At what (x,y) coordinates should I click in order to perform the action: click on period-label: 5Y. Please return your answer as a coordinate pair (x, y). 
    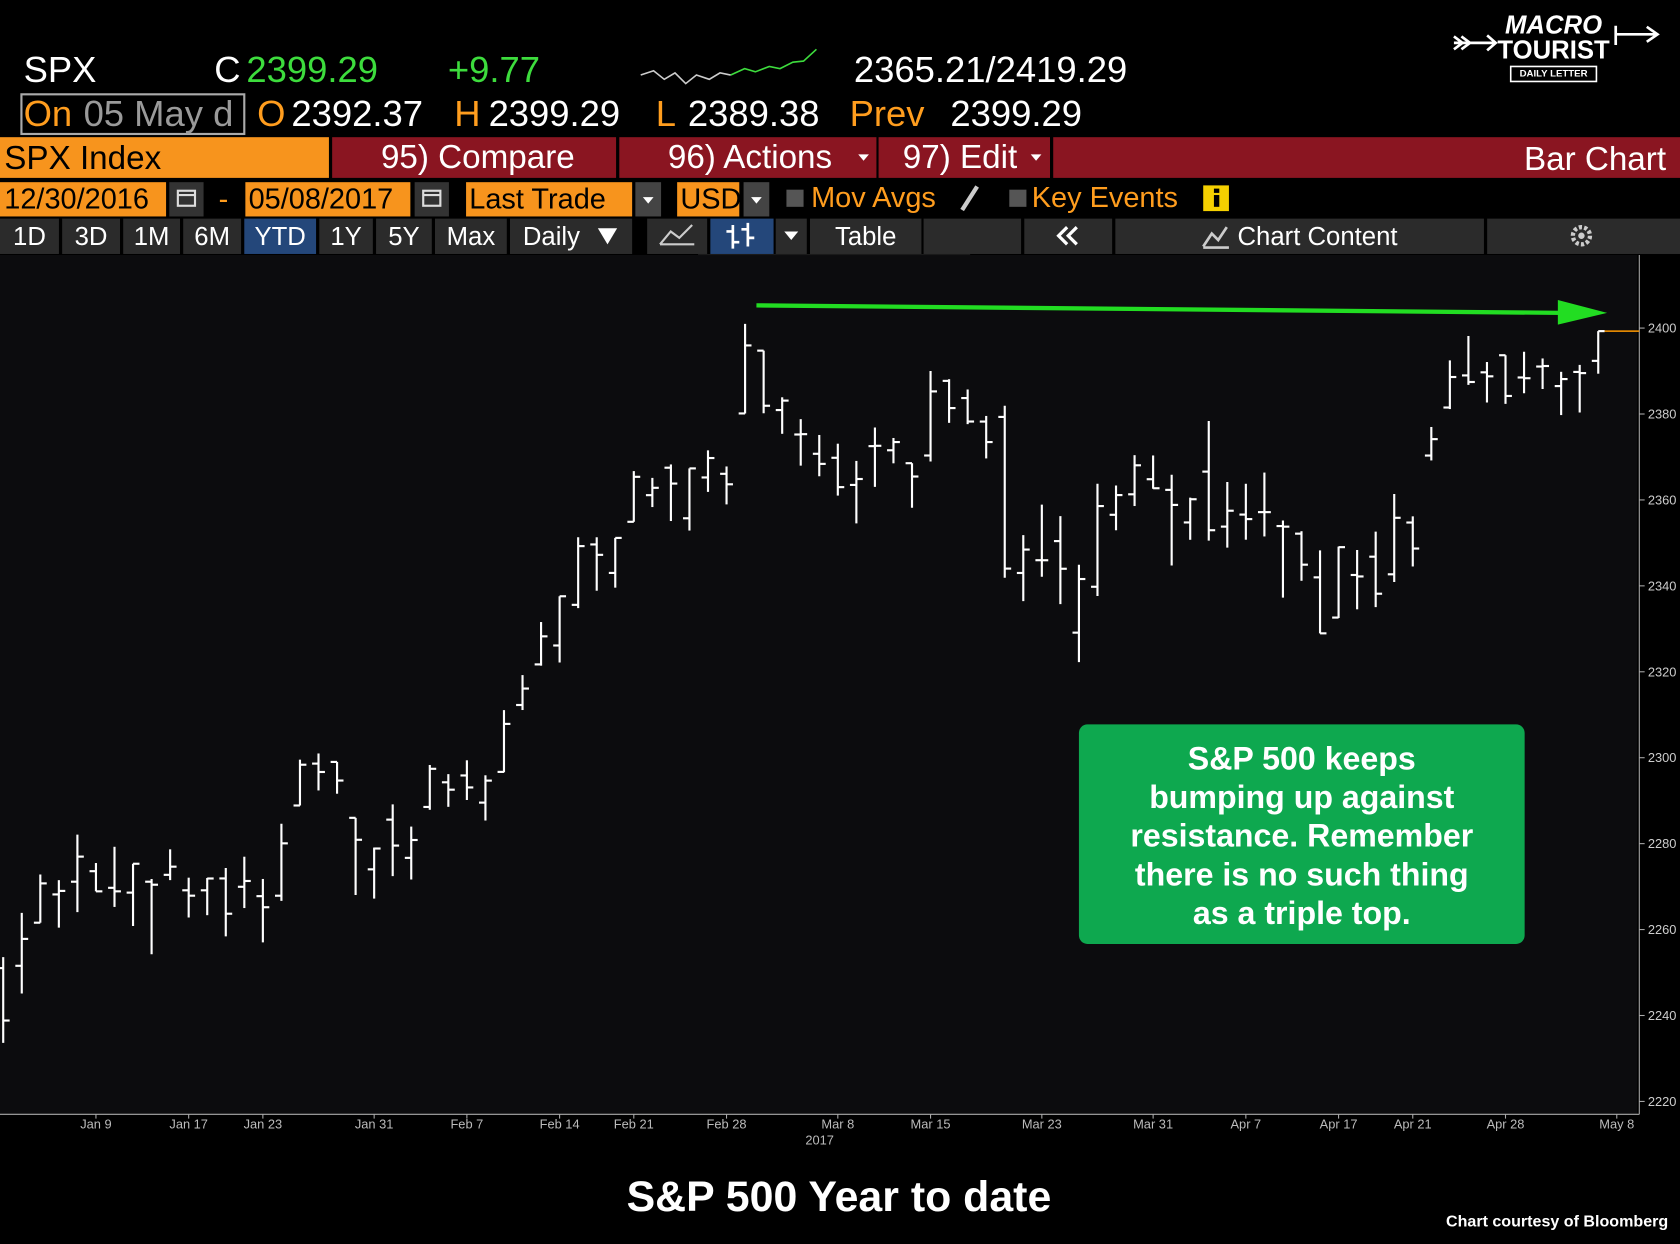
    Looking at the image, I should click on (403, 237).